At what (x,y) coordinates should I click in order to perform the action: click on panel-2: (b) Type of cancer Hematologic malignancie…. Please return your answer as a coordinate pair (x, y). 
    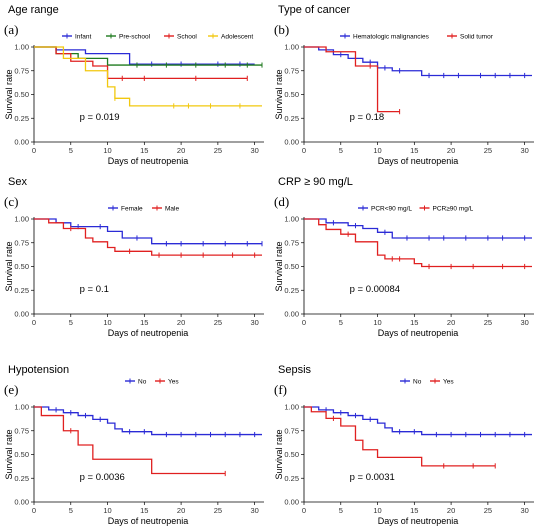
    Looking at the image, I should click on (404, 85).